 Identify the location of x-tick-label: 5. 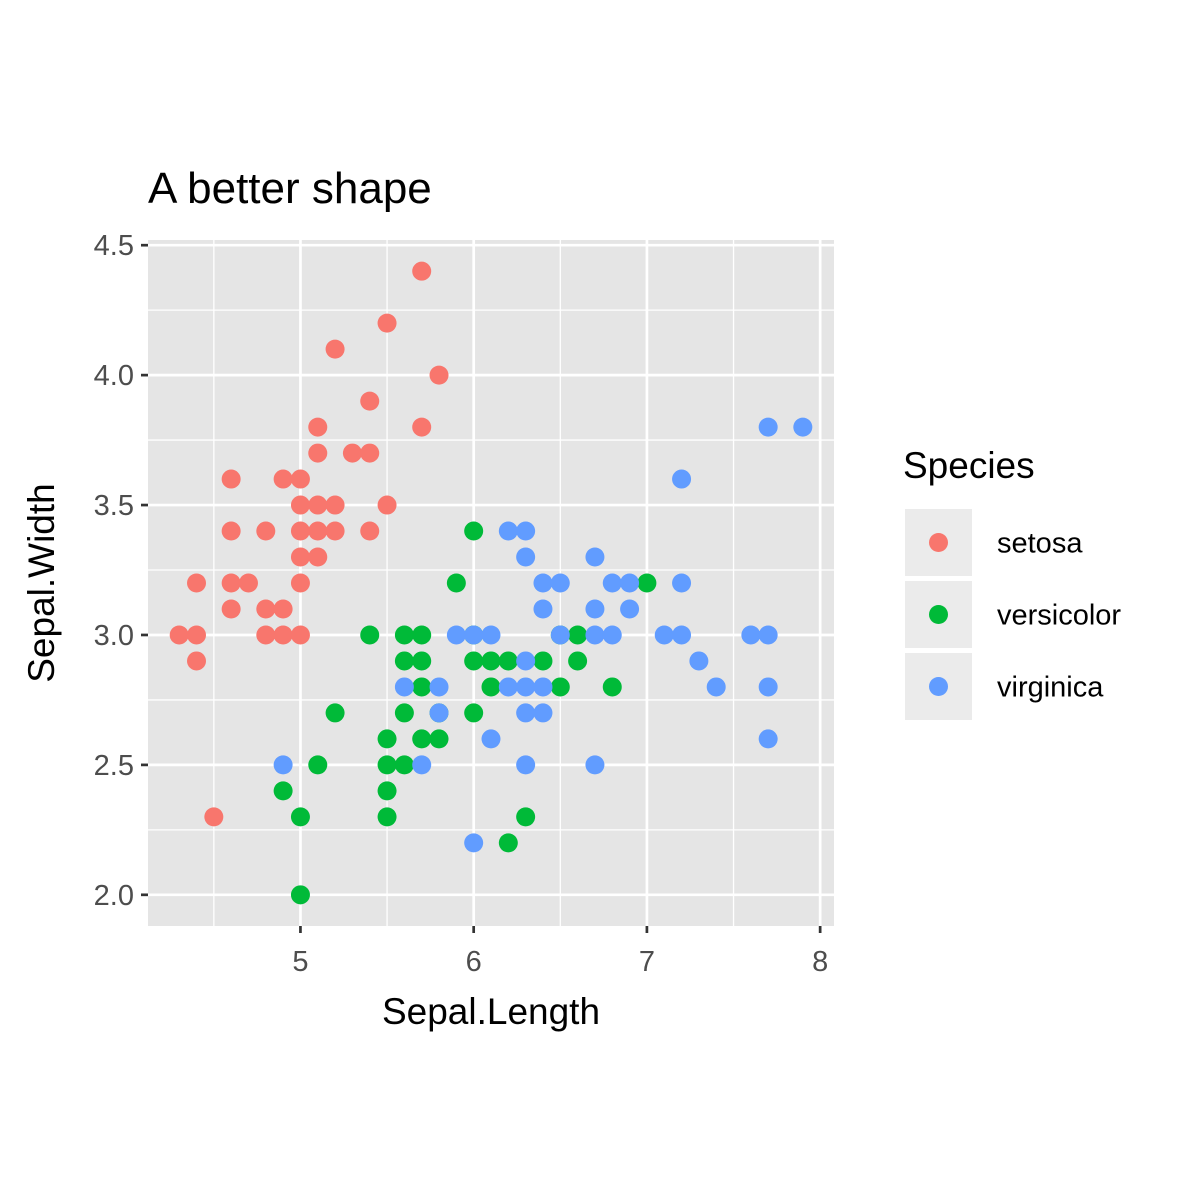
(300, 962).